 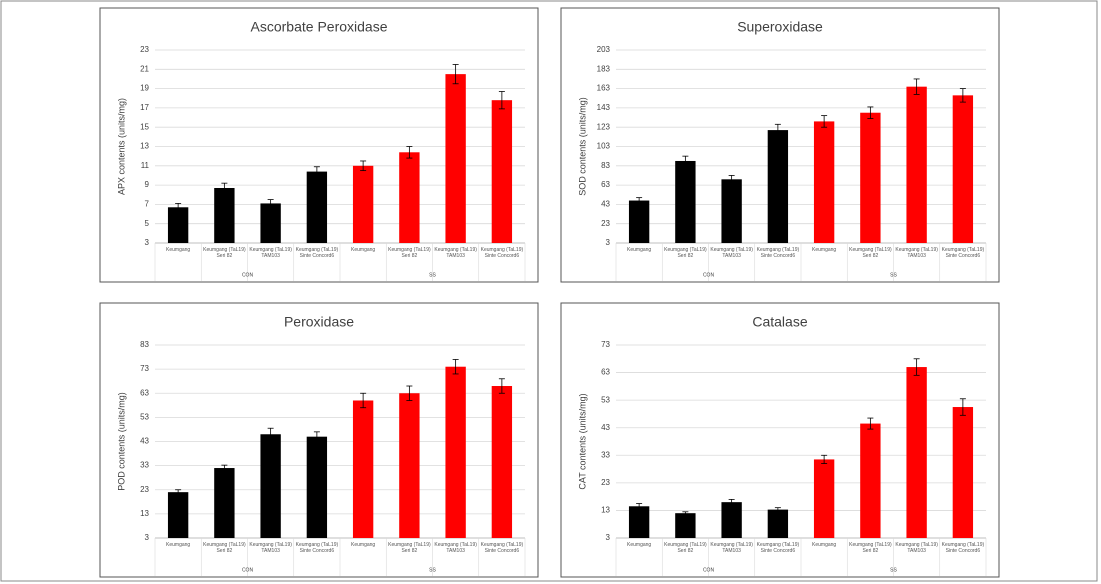 What do you see at coordinates (582, 146) in the screenshot?
I see `y-axis-title: SOD contents (units/mg)` at bounding box center [582, 146].